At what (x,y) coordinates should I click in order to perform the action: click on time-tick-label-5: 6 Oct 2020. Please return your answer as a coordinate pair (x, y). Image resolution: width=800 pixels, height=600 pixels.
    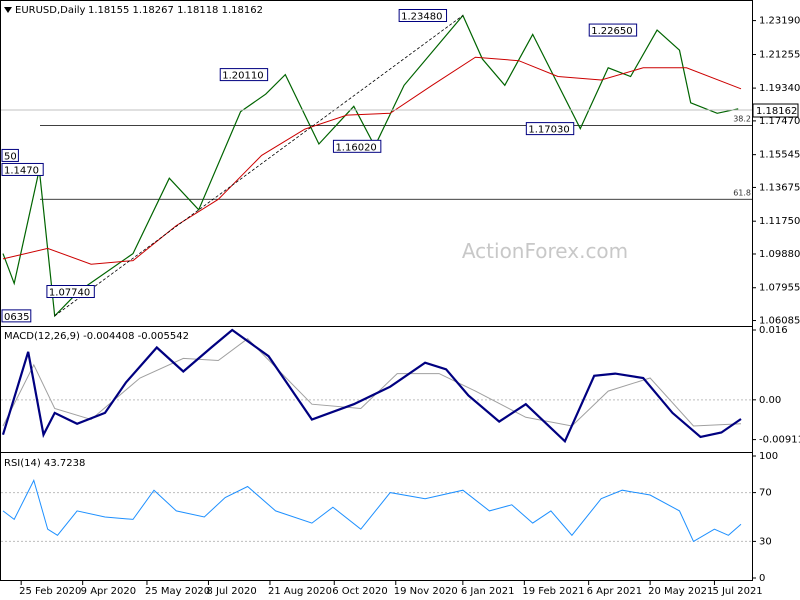
    Looking at the image, I should click on (359, 591).